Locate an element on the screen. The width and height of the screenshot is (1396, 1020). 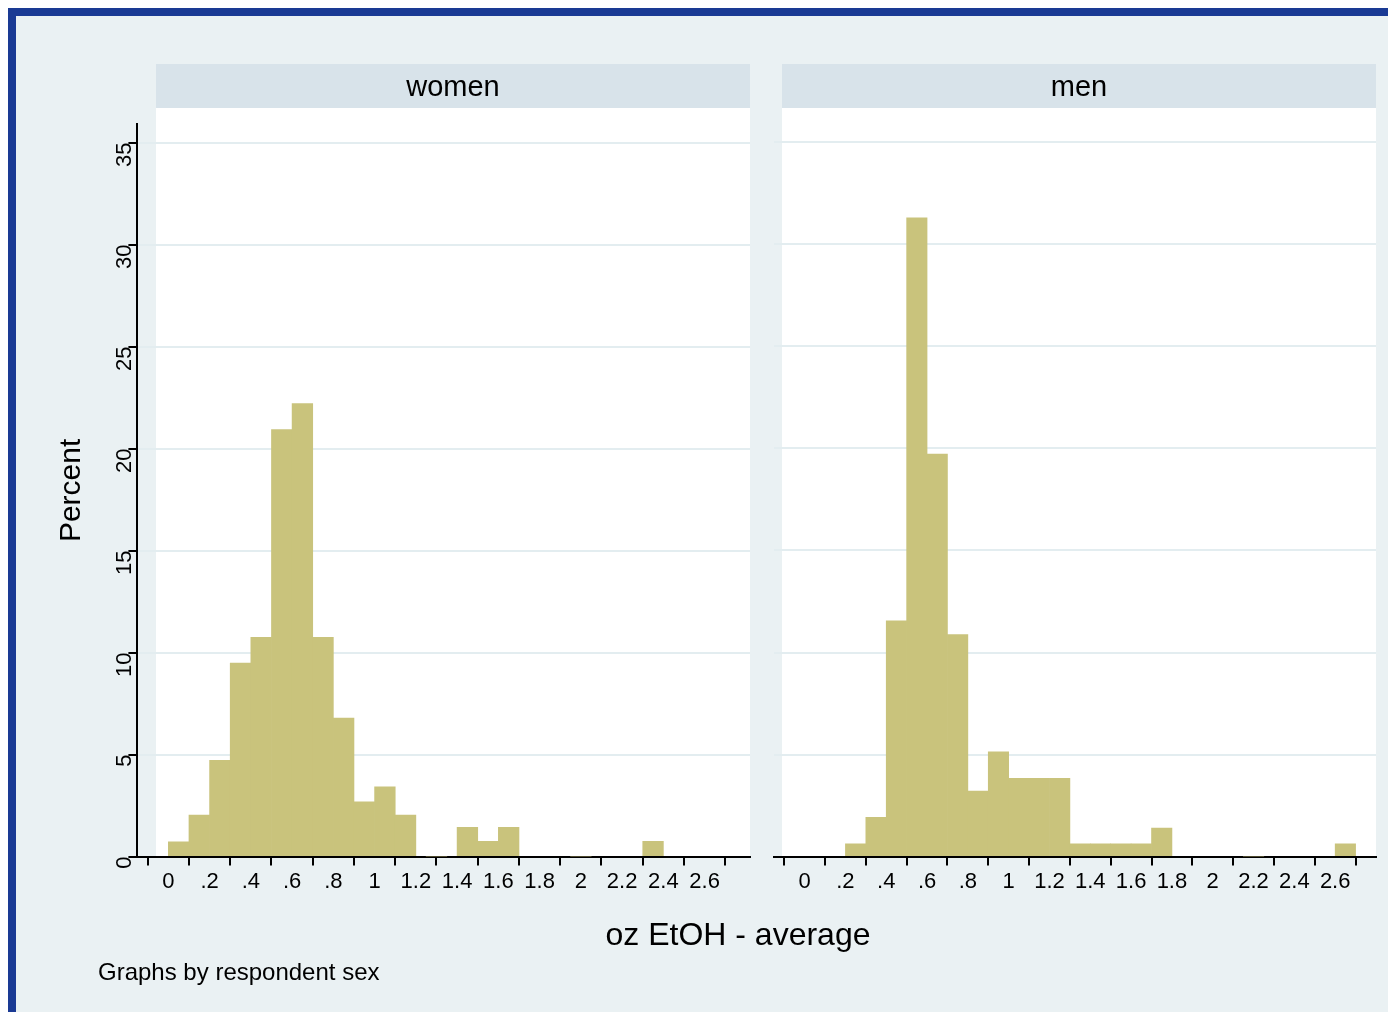
chart-title: women is located at coordinates (453, 86).